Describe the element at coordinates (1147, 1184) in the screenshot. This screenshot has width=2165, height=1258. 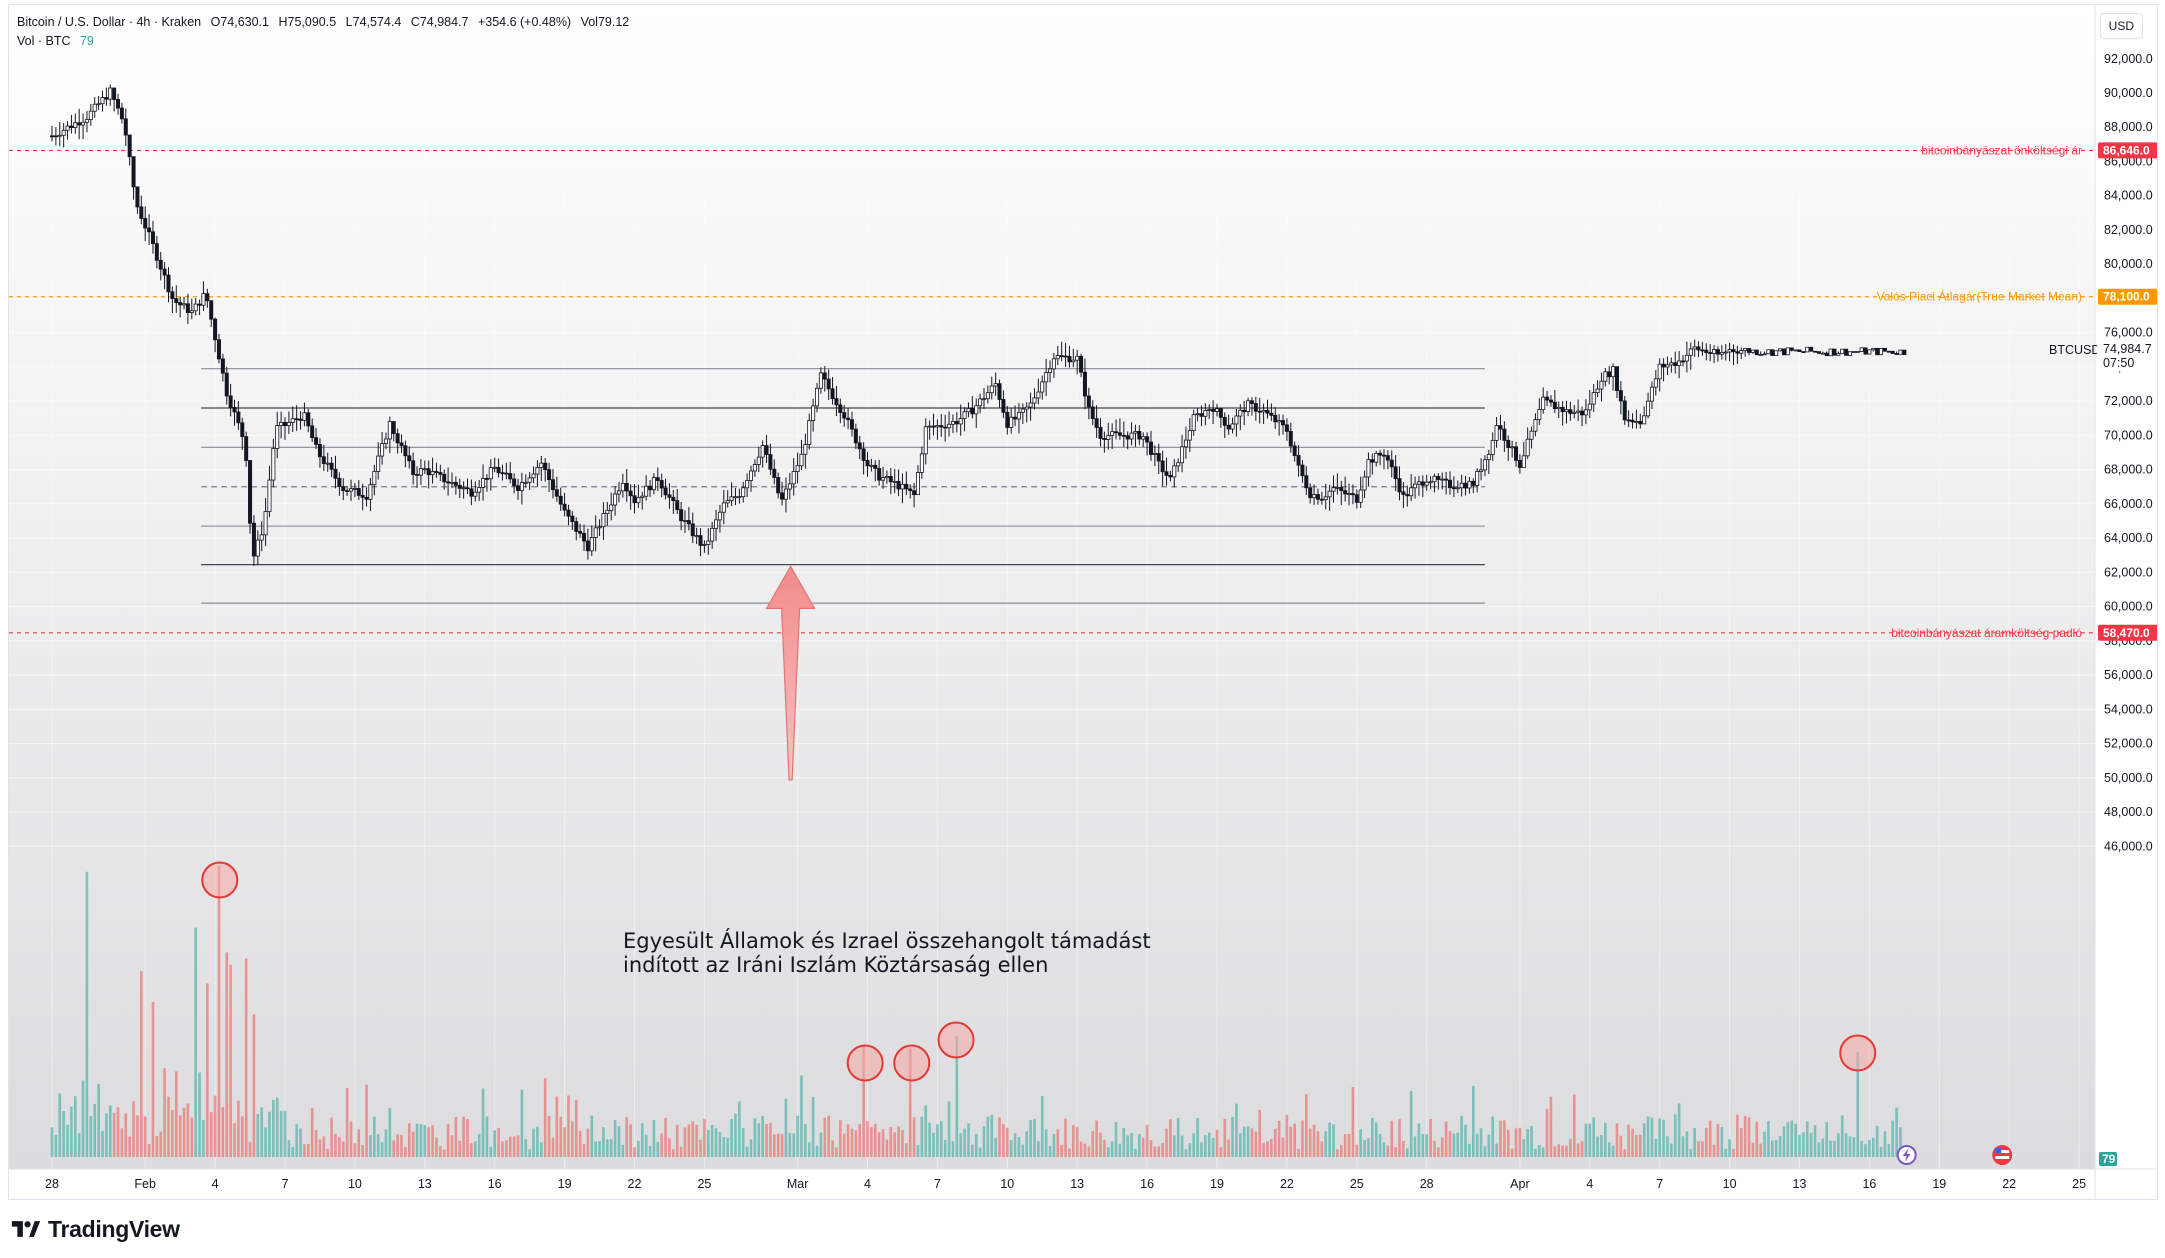
I see `time-tick-label: 16` at that location.